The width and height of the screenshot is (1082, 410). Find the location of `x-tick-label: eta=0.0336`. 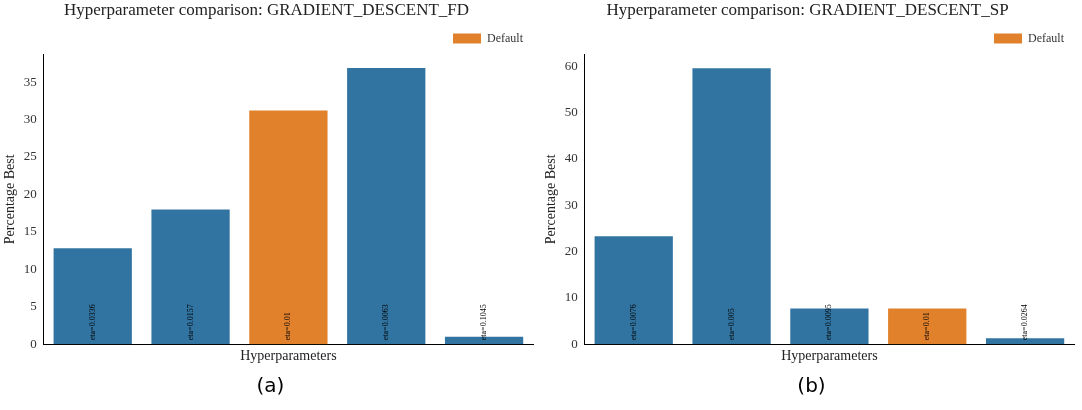

x-tick-label: eta=0.0336 is located at coordinates (92, 322).